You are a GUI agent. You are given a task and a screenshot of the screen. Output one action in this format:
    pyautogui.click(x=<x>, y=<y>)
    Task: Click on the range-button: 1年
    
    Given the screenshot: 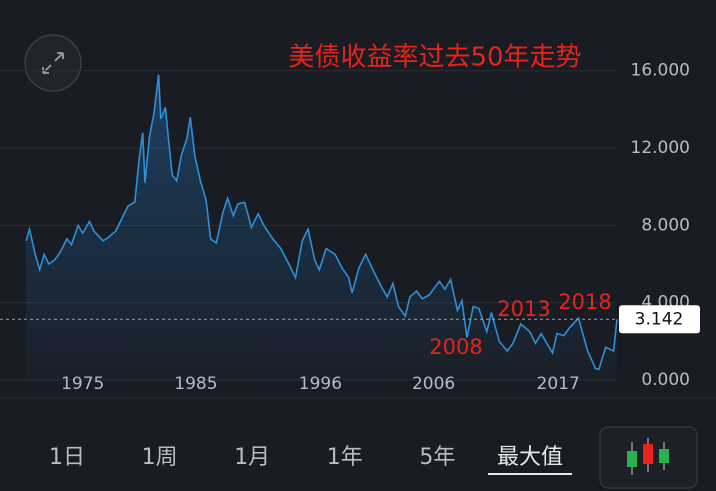 What is the action you would take?
    pyautogui.click(x=345, y=457)
    